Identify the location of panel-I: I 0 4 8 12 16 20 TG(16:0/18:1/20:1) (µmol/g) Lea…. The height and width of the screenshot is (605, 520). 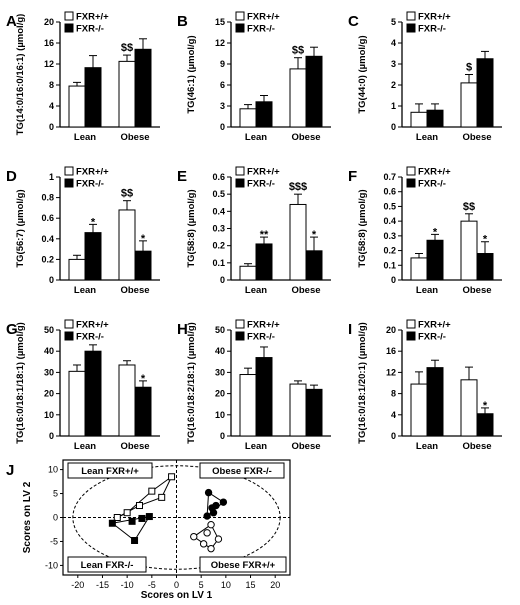
(425, 385).